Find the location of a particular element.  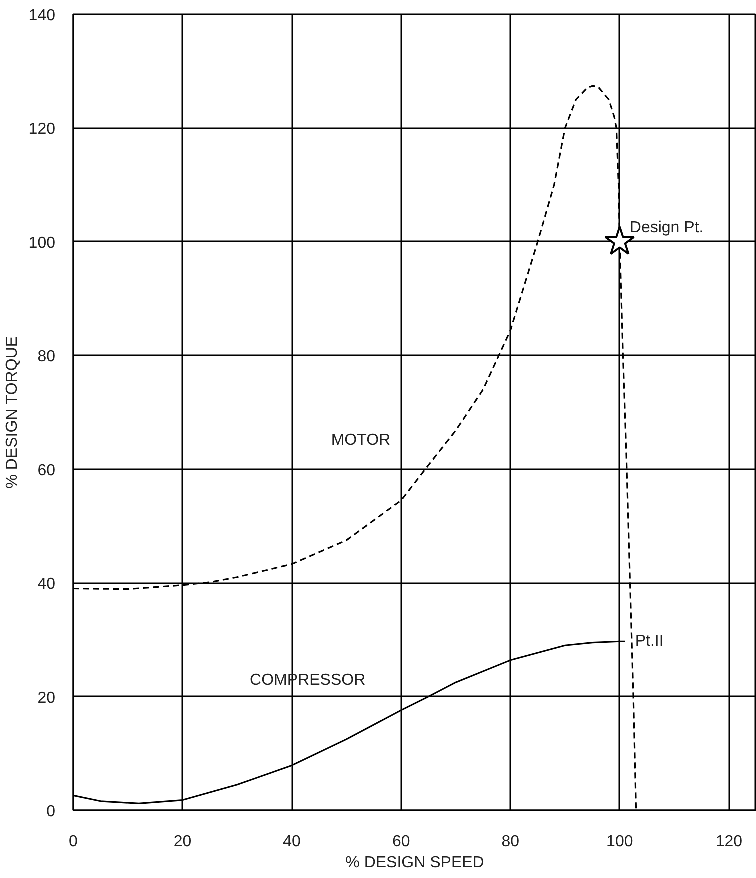

y-tick-label: 120 is located at coordinates (42, 129).